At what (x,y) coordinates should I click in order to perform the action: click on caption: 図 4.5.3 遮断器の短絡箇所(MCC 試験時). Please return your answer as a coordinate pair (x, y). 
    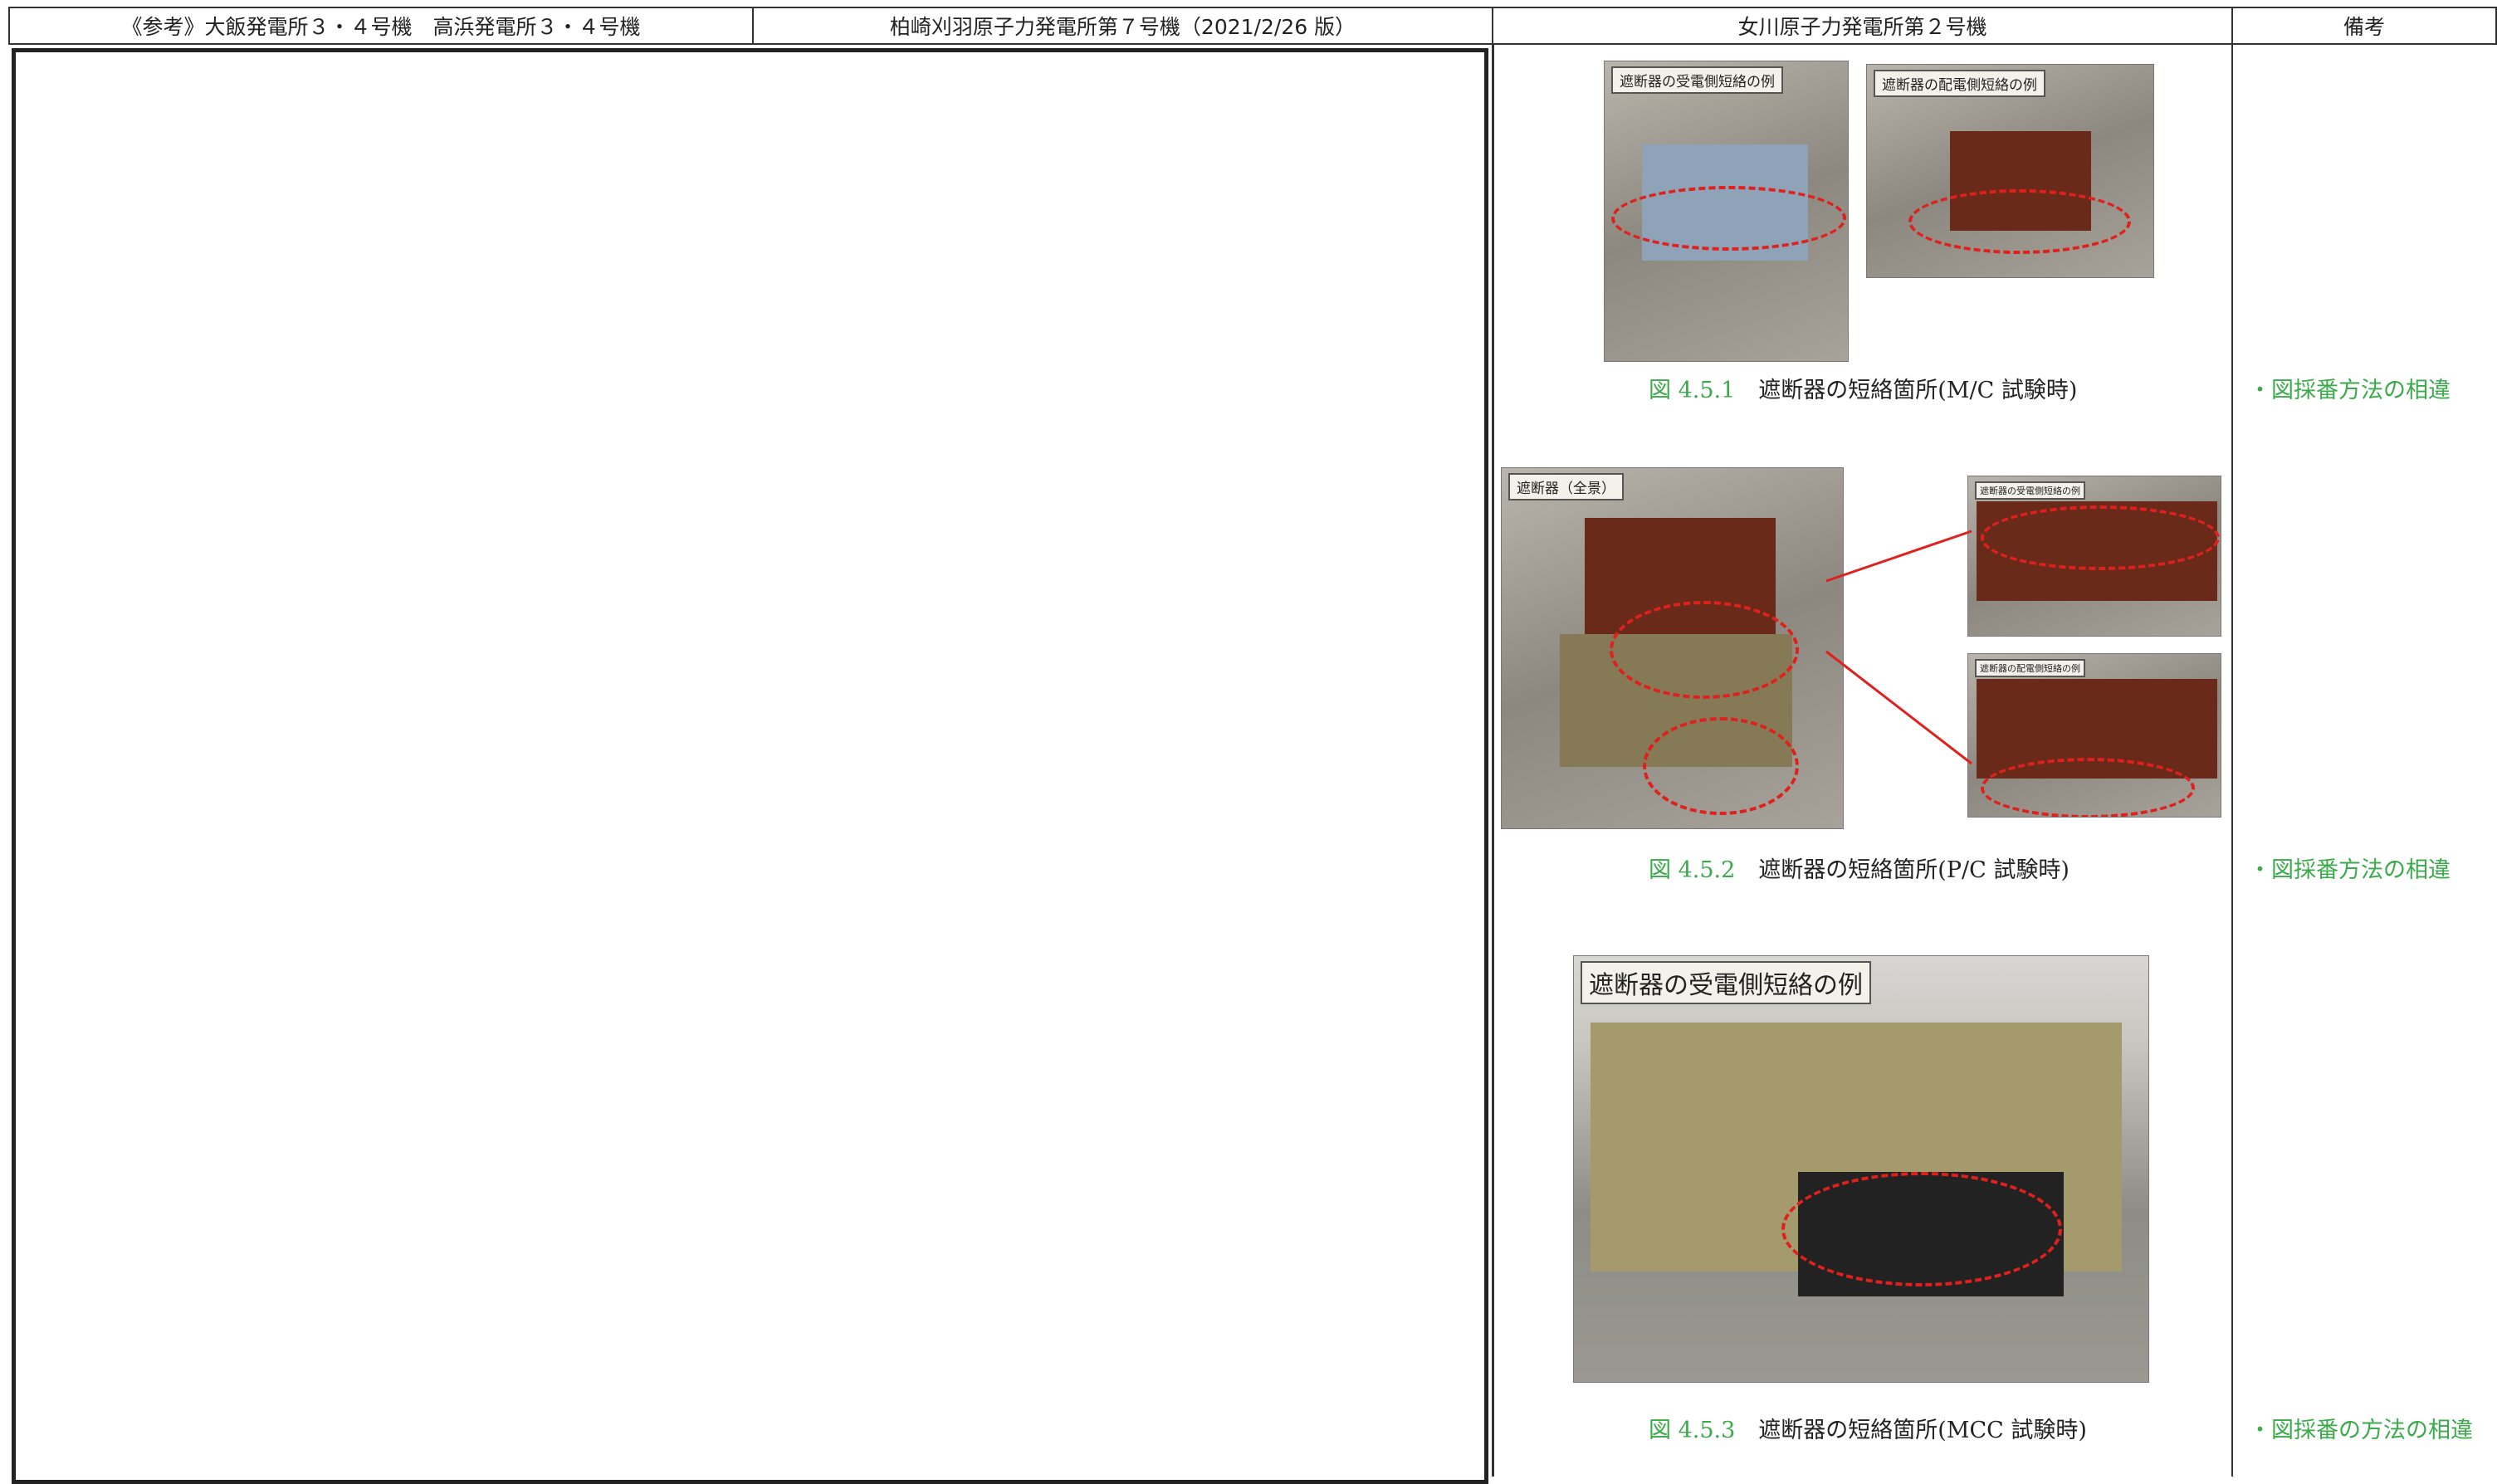
    Looking at the image, I should click on (1868, 1428).